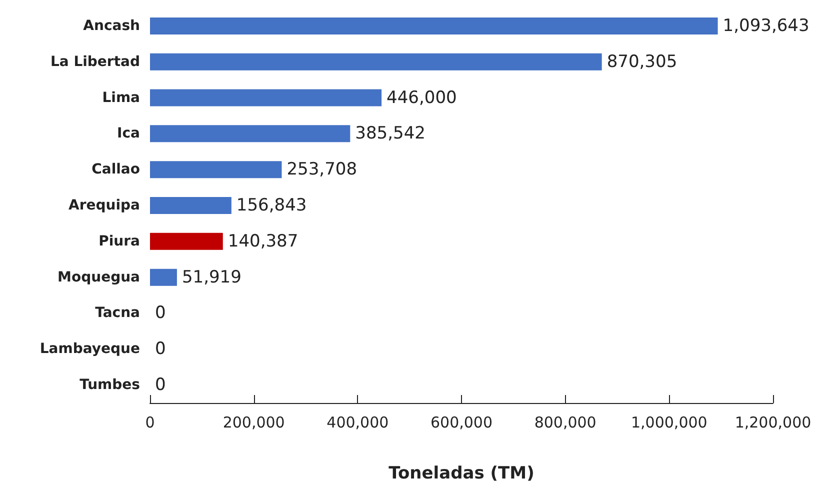 This screenshot has width=838, height=493. Describe the element at coordinates (111, 26) in the screenshot. I see `y-tick-label: Ancash` at that location.